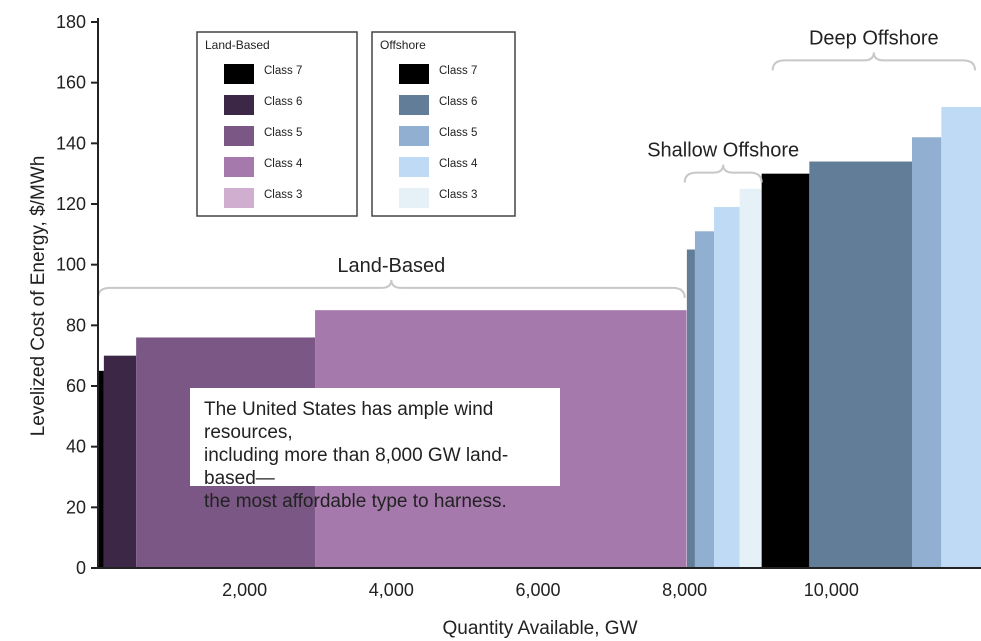 Image resolution: width=981 pixels, height=641 pixels. I want to click on y-tick-label: 180, so click(71, 22).